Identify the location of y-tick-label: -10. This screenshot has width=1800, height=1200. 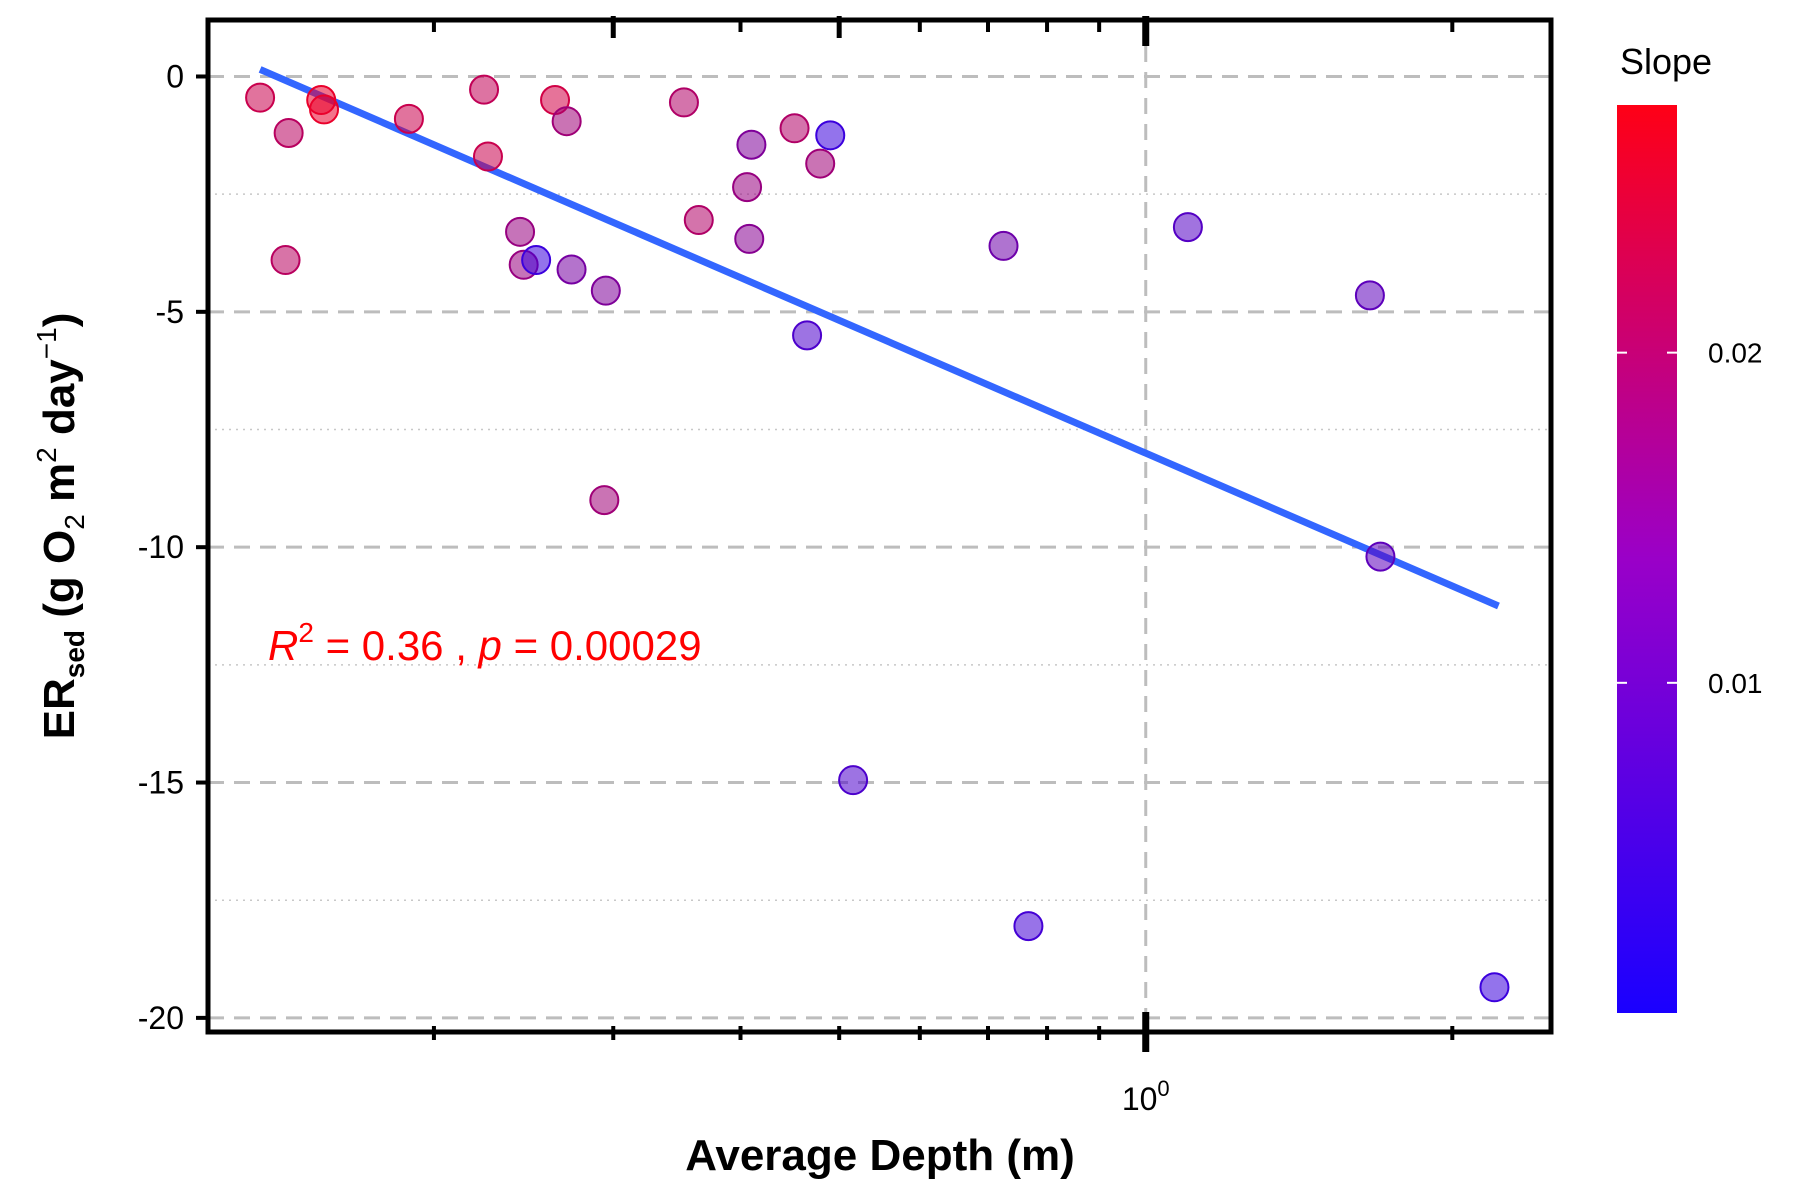
(161, 547).